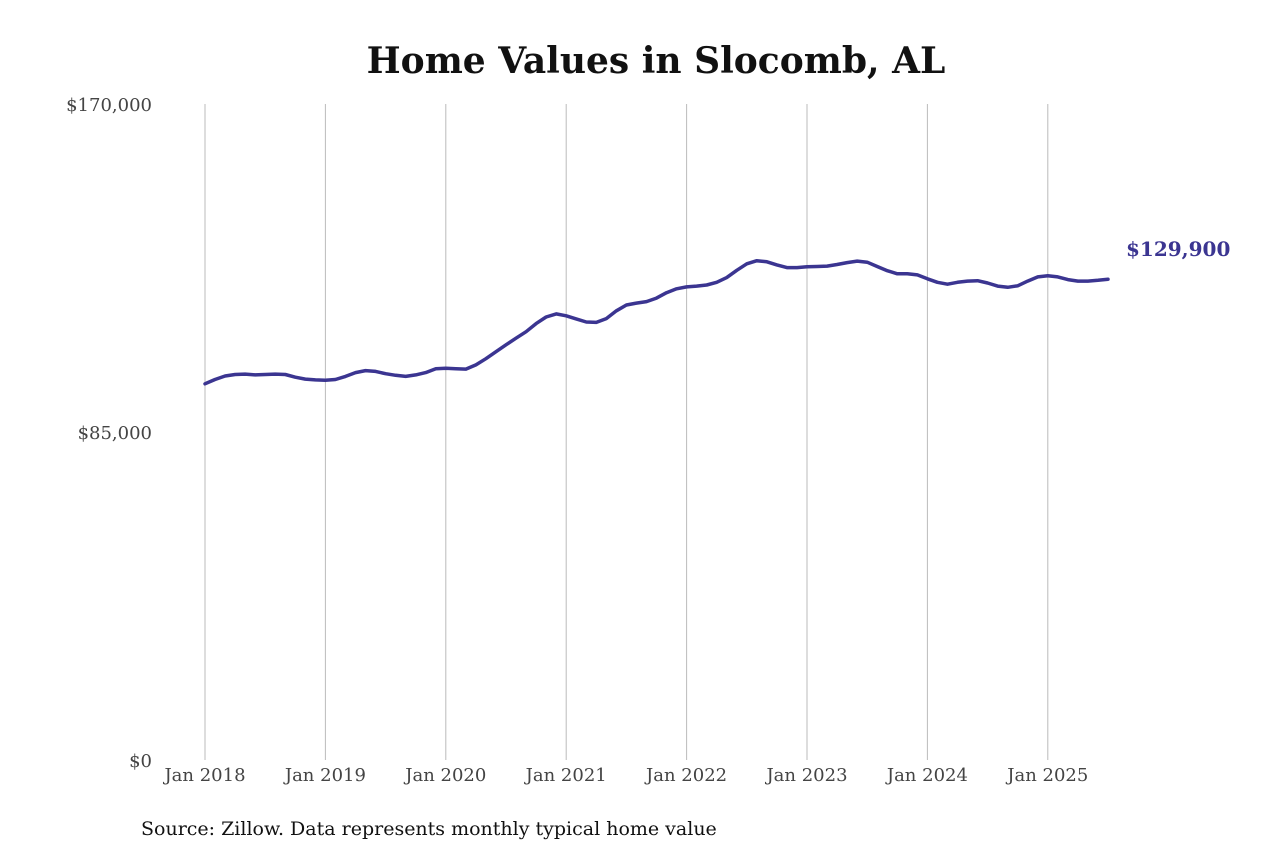 The image size is (1280, 853). I want to click on series-line, so click(656, 322).